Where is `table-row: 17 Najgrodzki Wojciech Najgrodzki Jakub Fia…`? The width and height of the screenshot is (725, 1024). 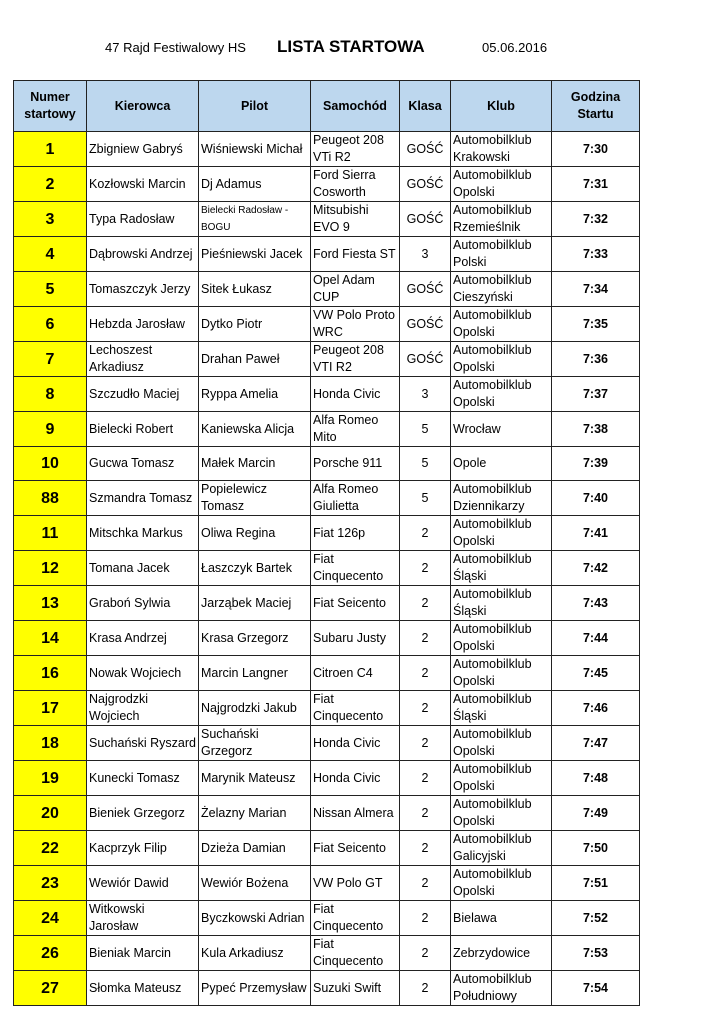 table-row: 17 Najgrodzki Wojciech Najgrodzki Jakub Fia… is located at coordinates (326, 708).